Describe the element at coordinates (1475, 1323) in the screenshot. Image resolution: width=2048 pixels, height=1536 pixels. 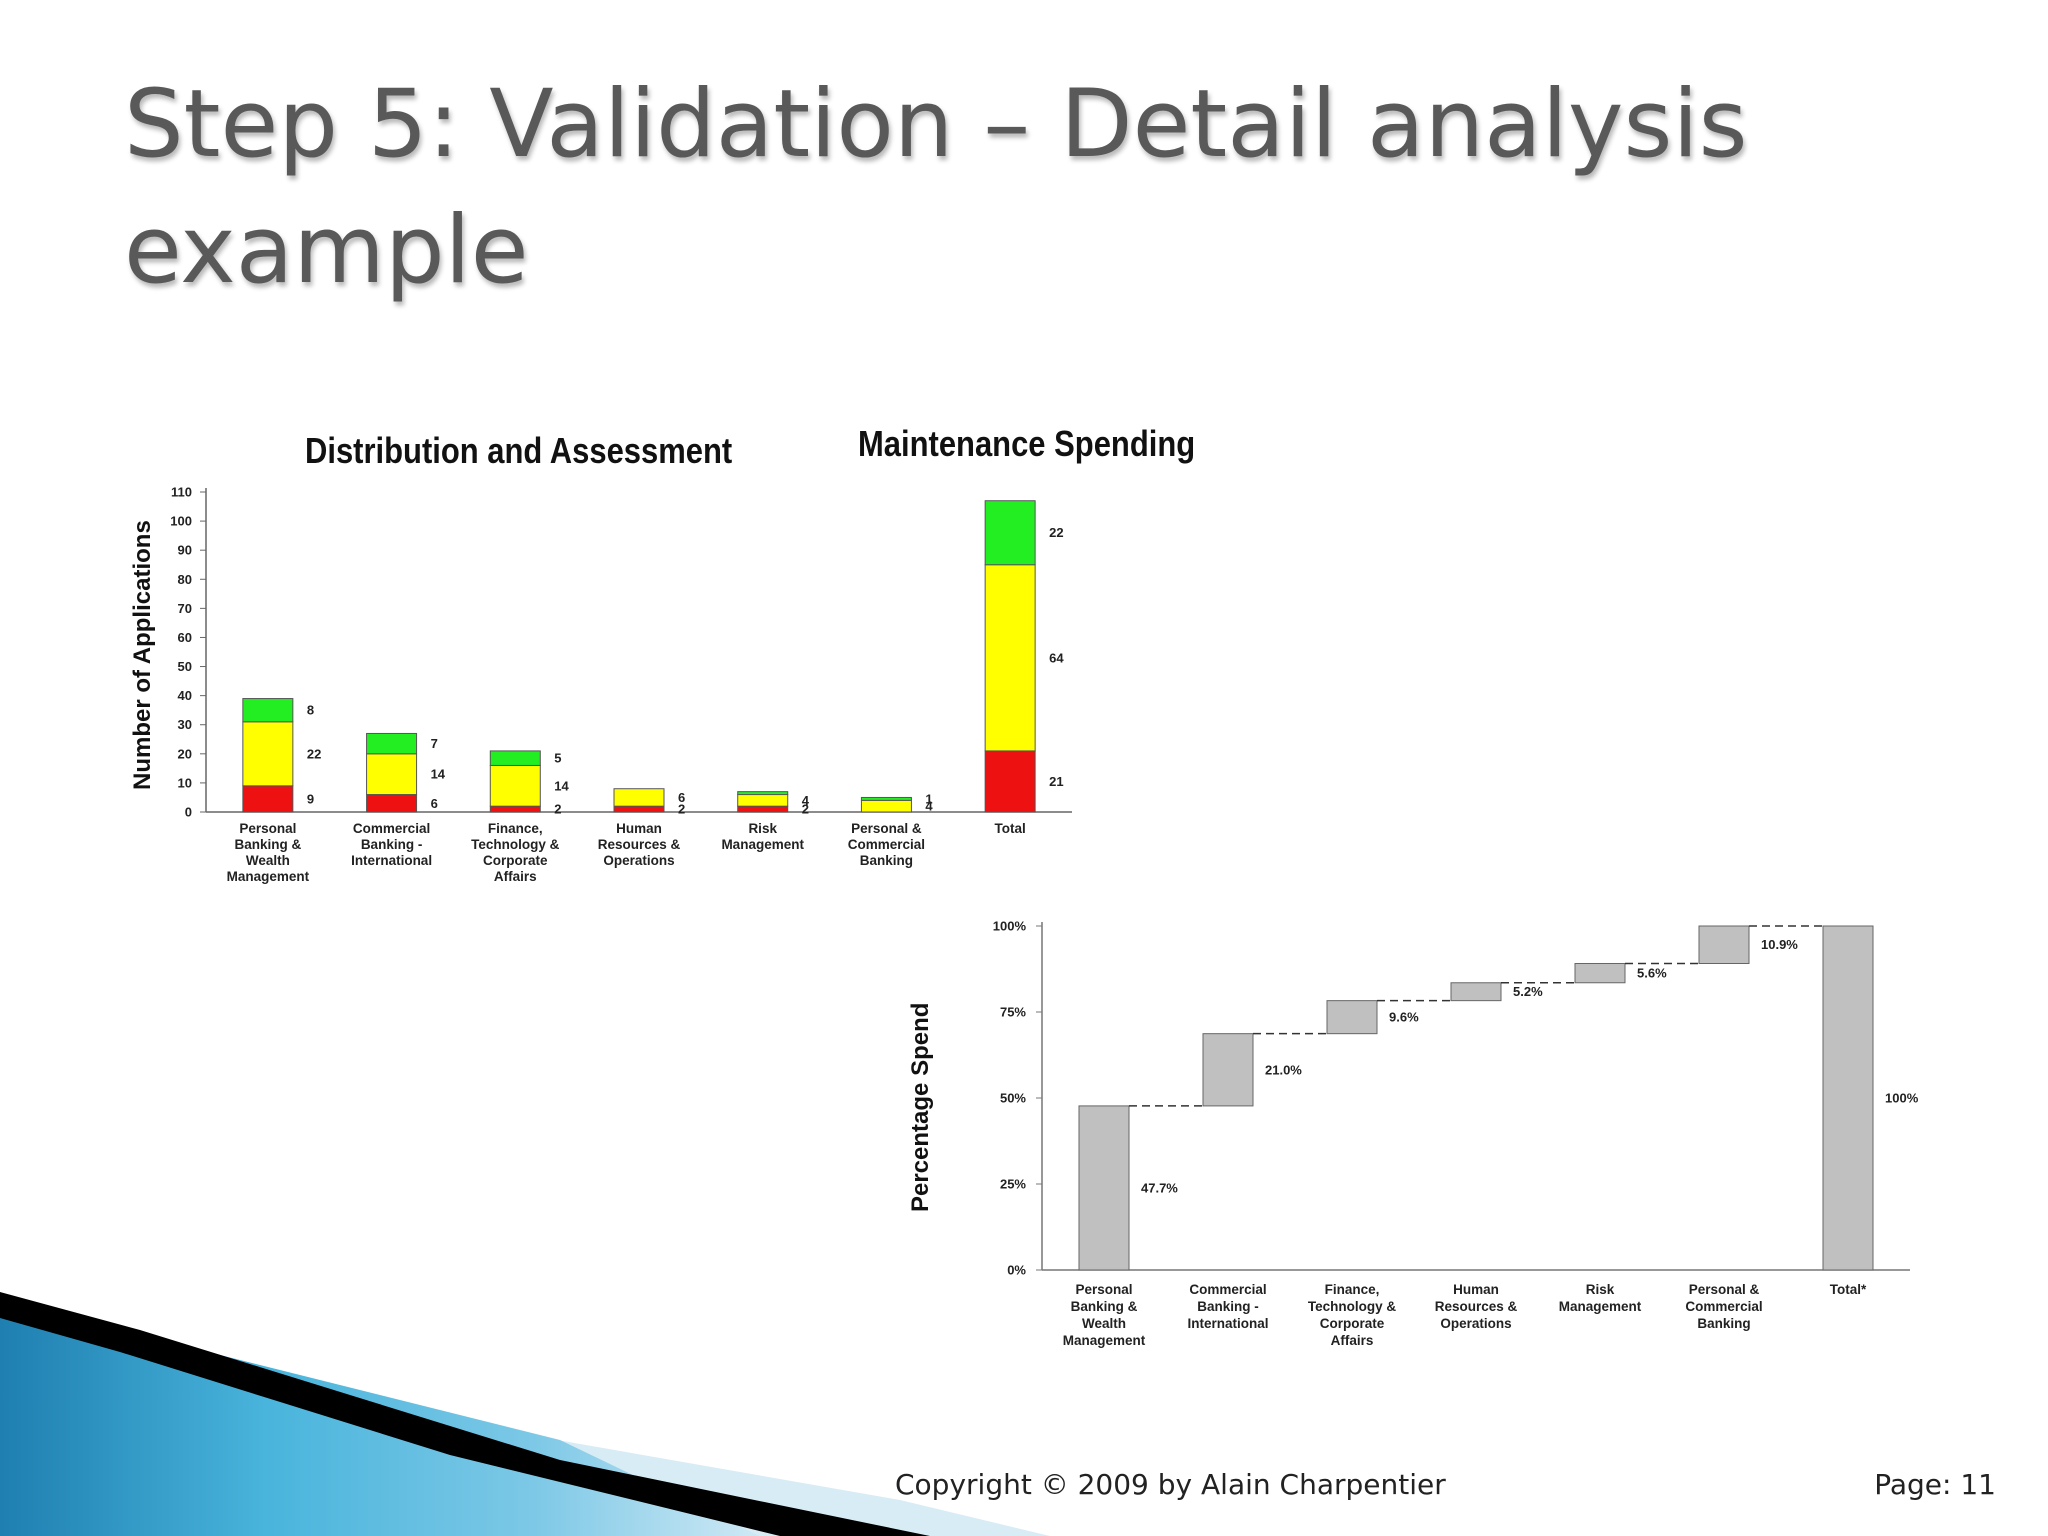
I see `waterfall-category-label: Operations` at that location.